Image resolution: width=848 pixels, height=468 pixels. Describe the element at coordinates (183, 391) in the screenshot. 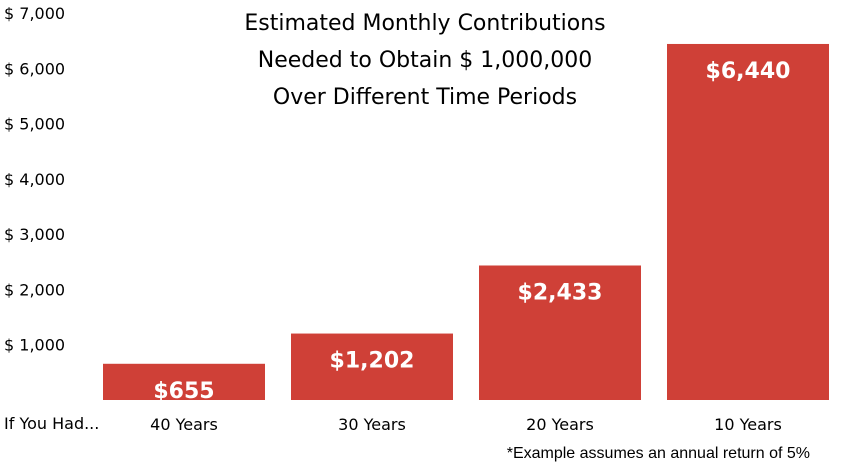

I see `data-label: $655` at that location.